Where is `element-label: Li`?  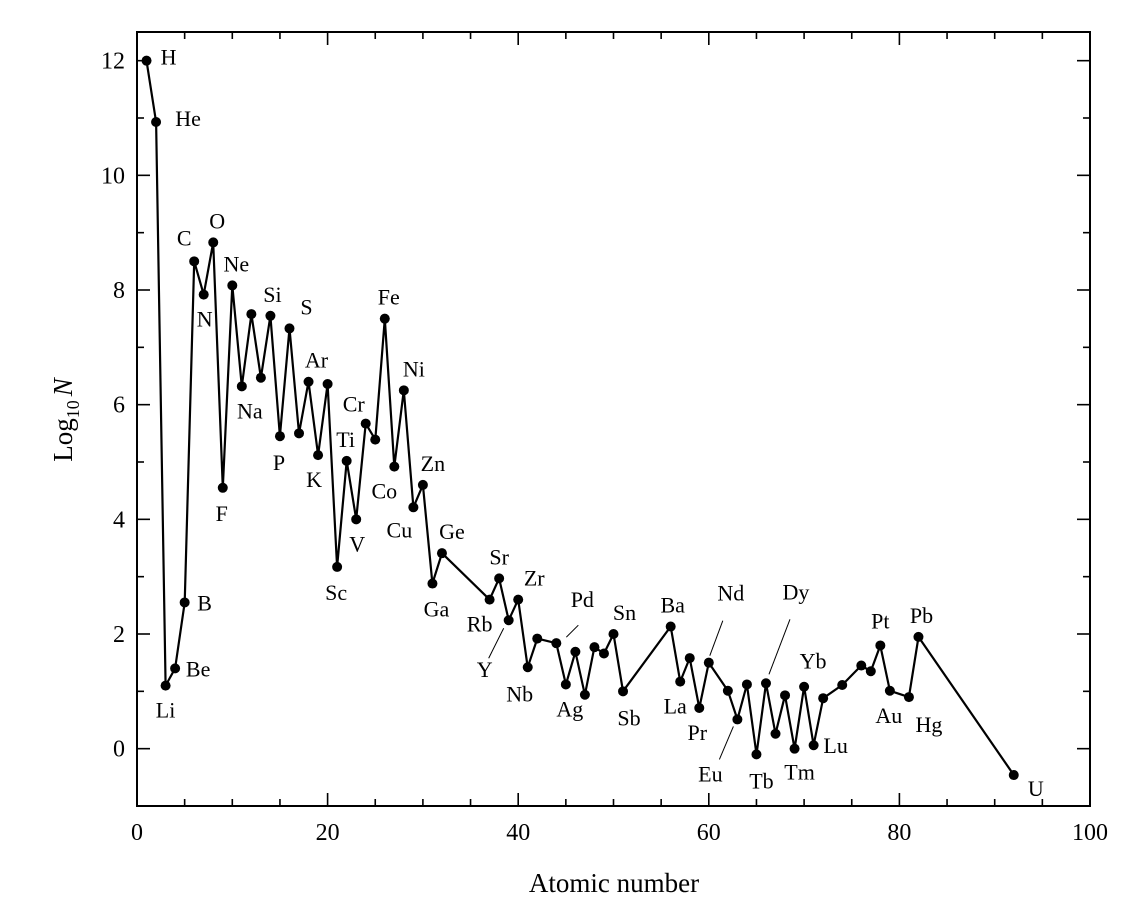
element-label: Li is located at coordinates (166, 710).